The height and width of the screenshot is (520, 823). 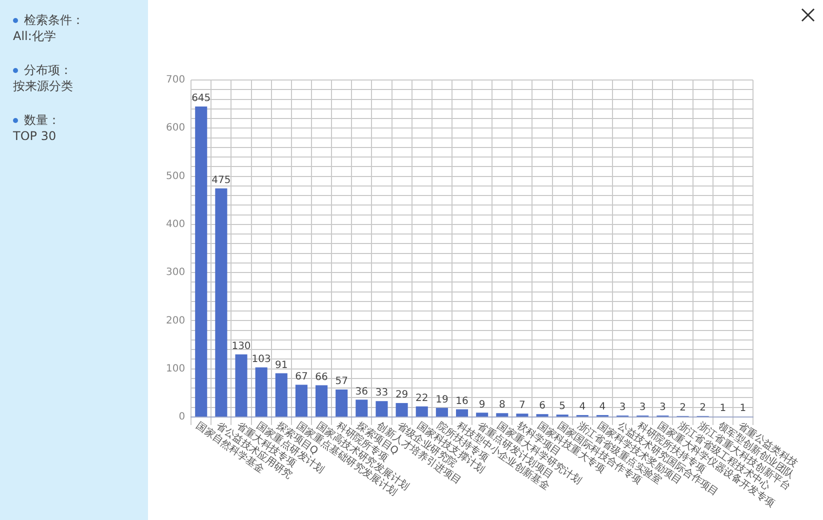 I want to click on data-label: 91, so click(x=281, y=365).